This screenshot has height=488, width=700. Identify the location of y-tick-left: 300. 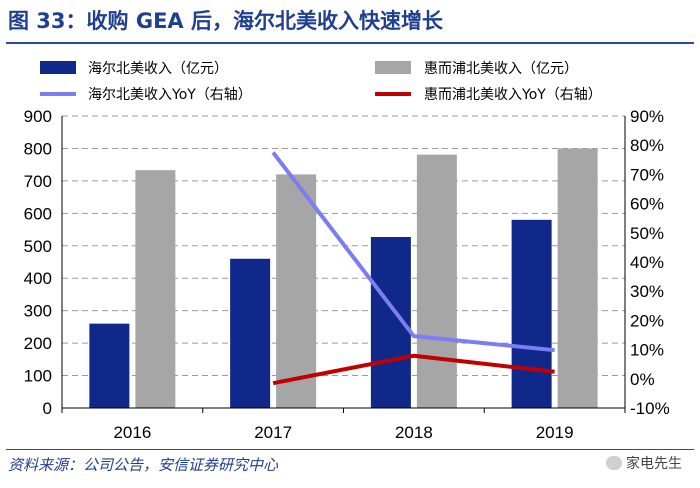
(38, 311).